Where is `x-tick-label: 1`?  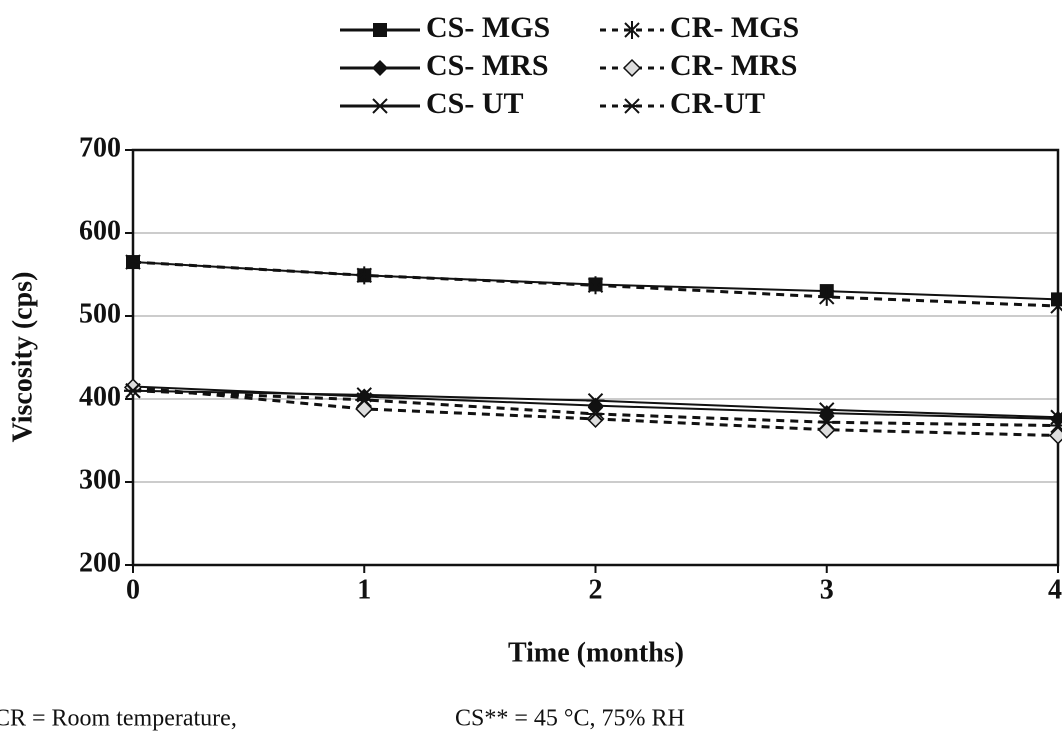
x-tick-label: 1 is located at coordinates (364, 589).